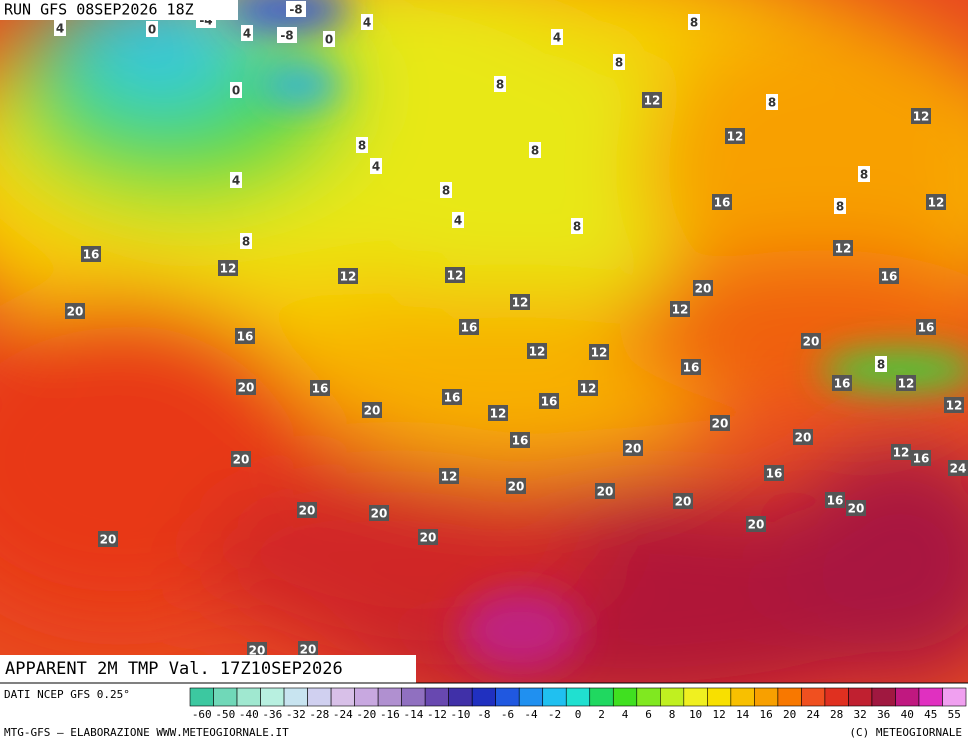 The image size is (968, 745). I want to click on colorbar-tick-label: -2, so click(554, 714).